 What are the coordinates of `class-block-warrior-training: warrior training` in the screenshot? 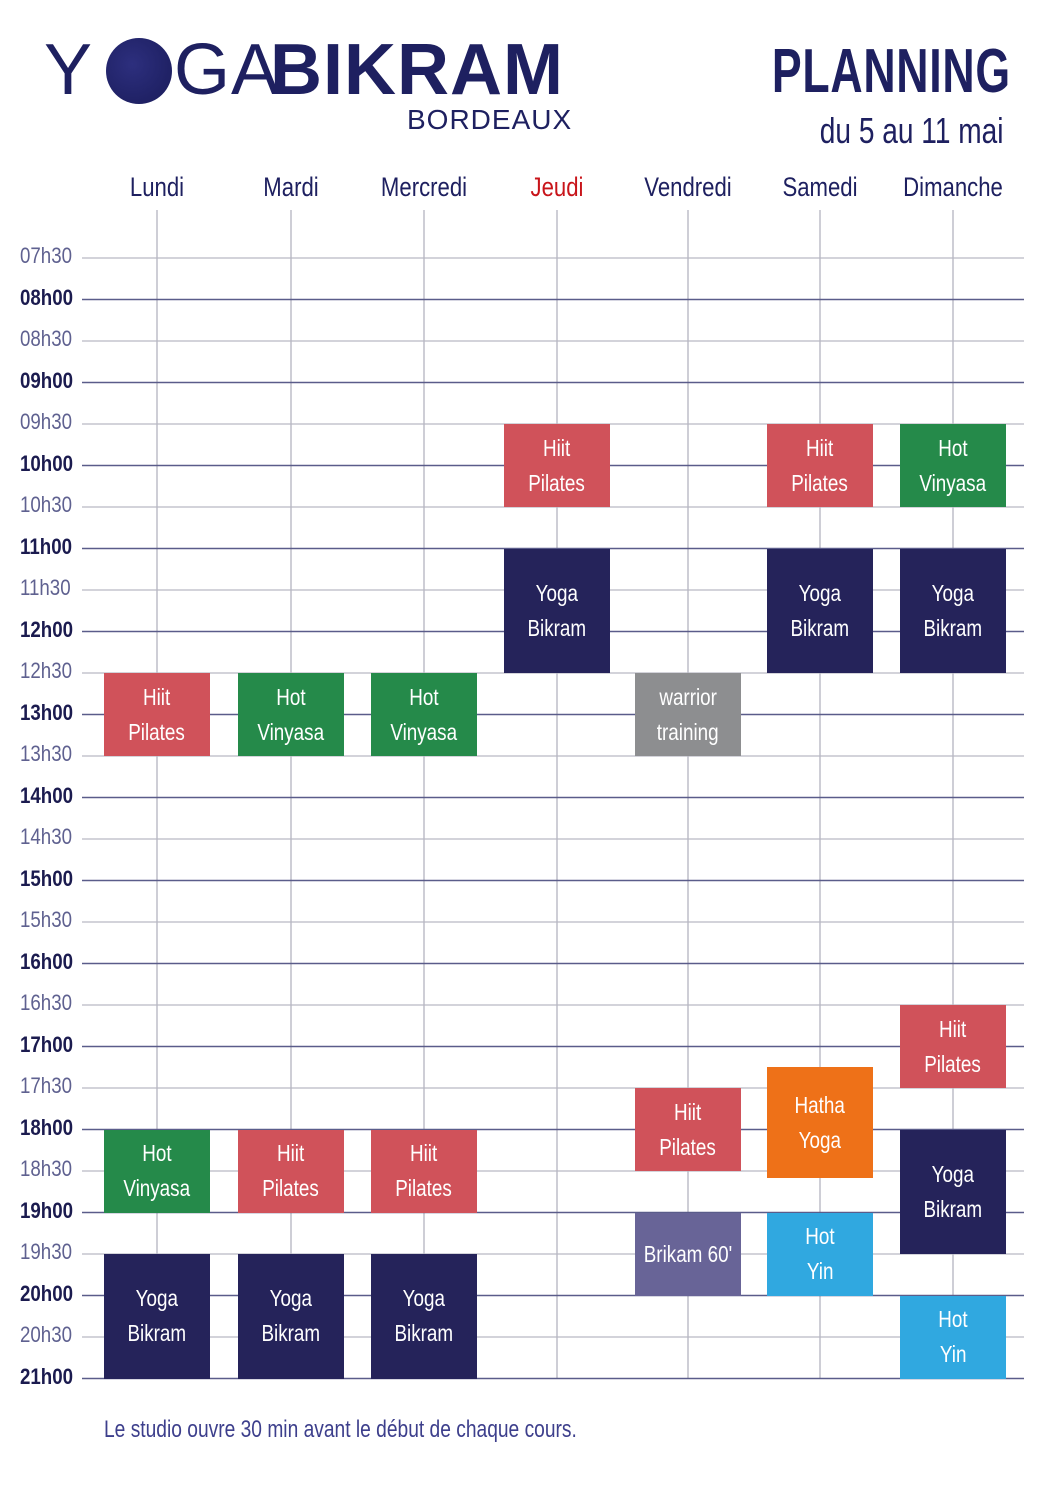 It's located at (688, 714).